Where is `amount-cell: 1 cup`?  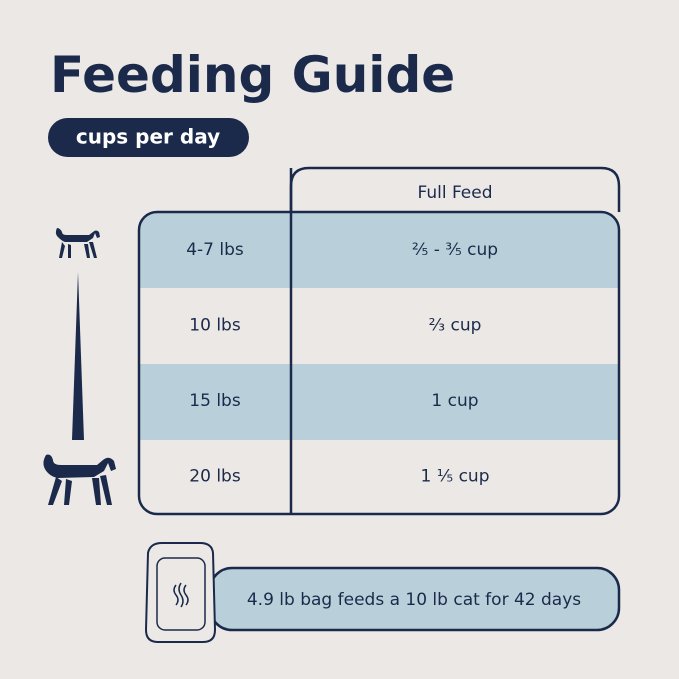
amount-cell: 1 cup is located at coordinates (454, 401).